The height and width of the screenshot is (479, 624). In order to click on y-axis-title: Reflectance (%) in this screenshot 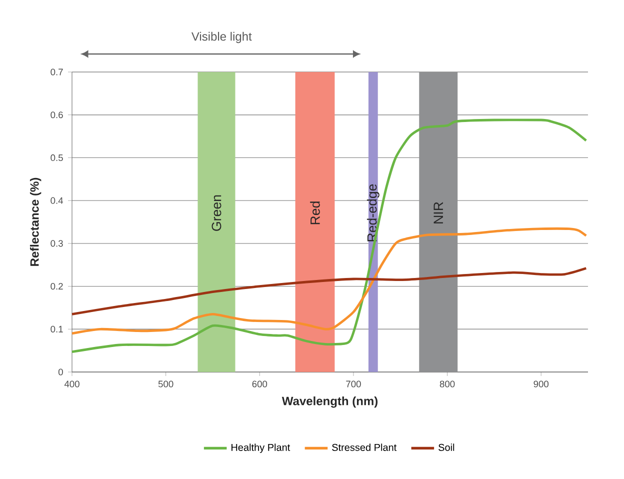, I will do `click(36, 222)`.